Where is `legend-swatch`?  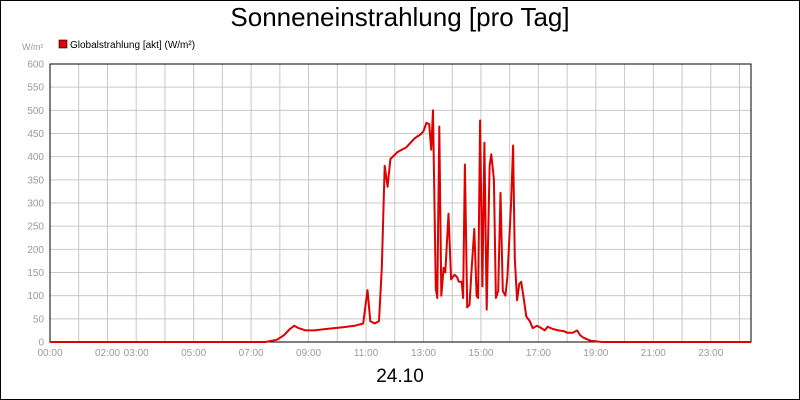
legend-swatch is located at coordinates (63, 44).